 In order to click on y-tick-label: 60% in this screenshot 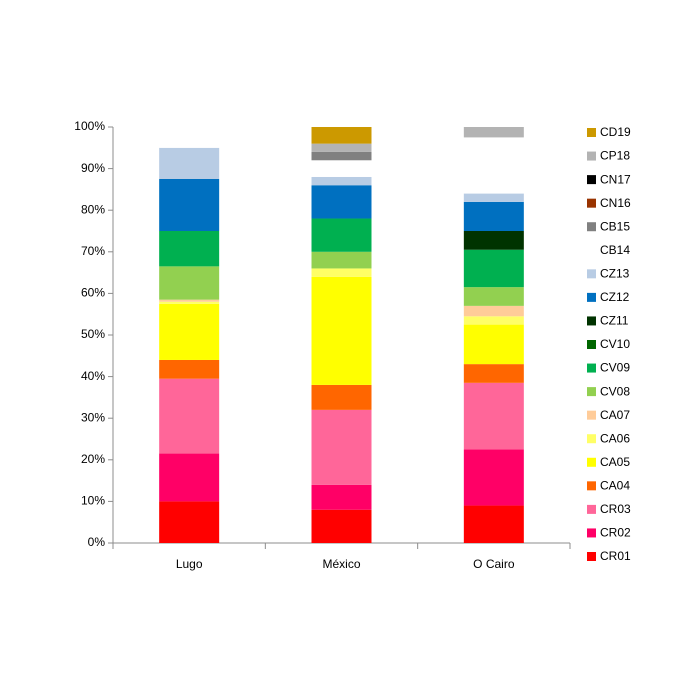, I will do `click(93, 293)`.